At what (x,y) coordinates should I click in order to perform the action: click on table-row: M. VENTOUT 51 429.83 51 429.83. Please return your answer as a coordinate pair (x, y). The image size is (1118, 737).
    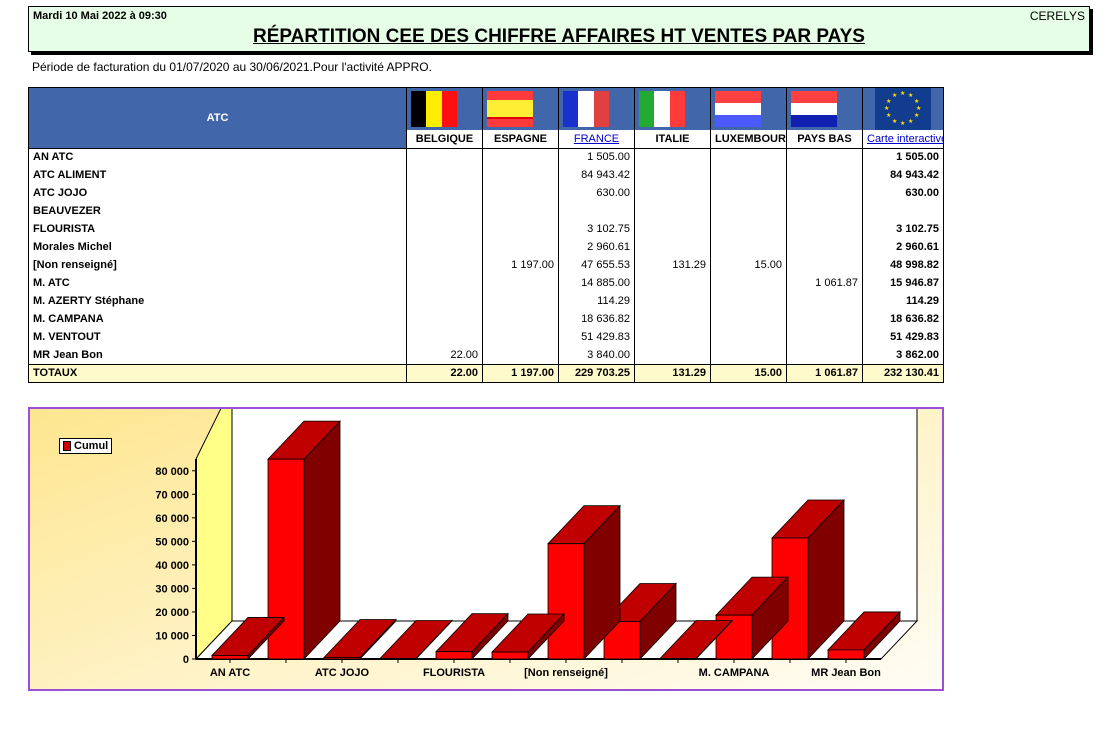
    Looking at the image, I should click on (486, 337).